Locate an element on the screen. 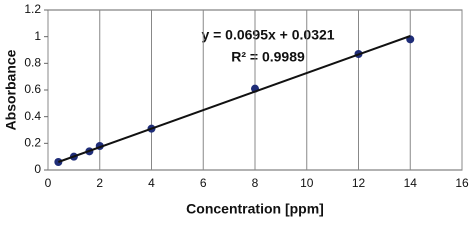  x-tick-label: 0 is located at coordinates (48, 183).